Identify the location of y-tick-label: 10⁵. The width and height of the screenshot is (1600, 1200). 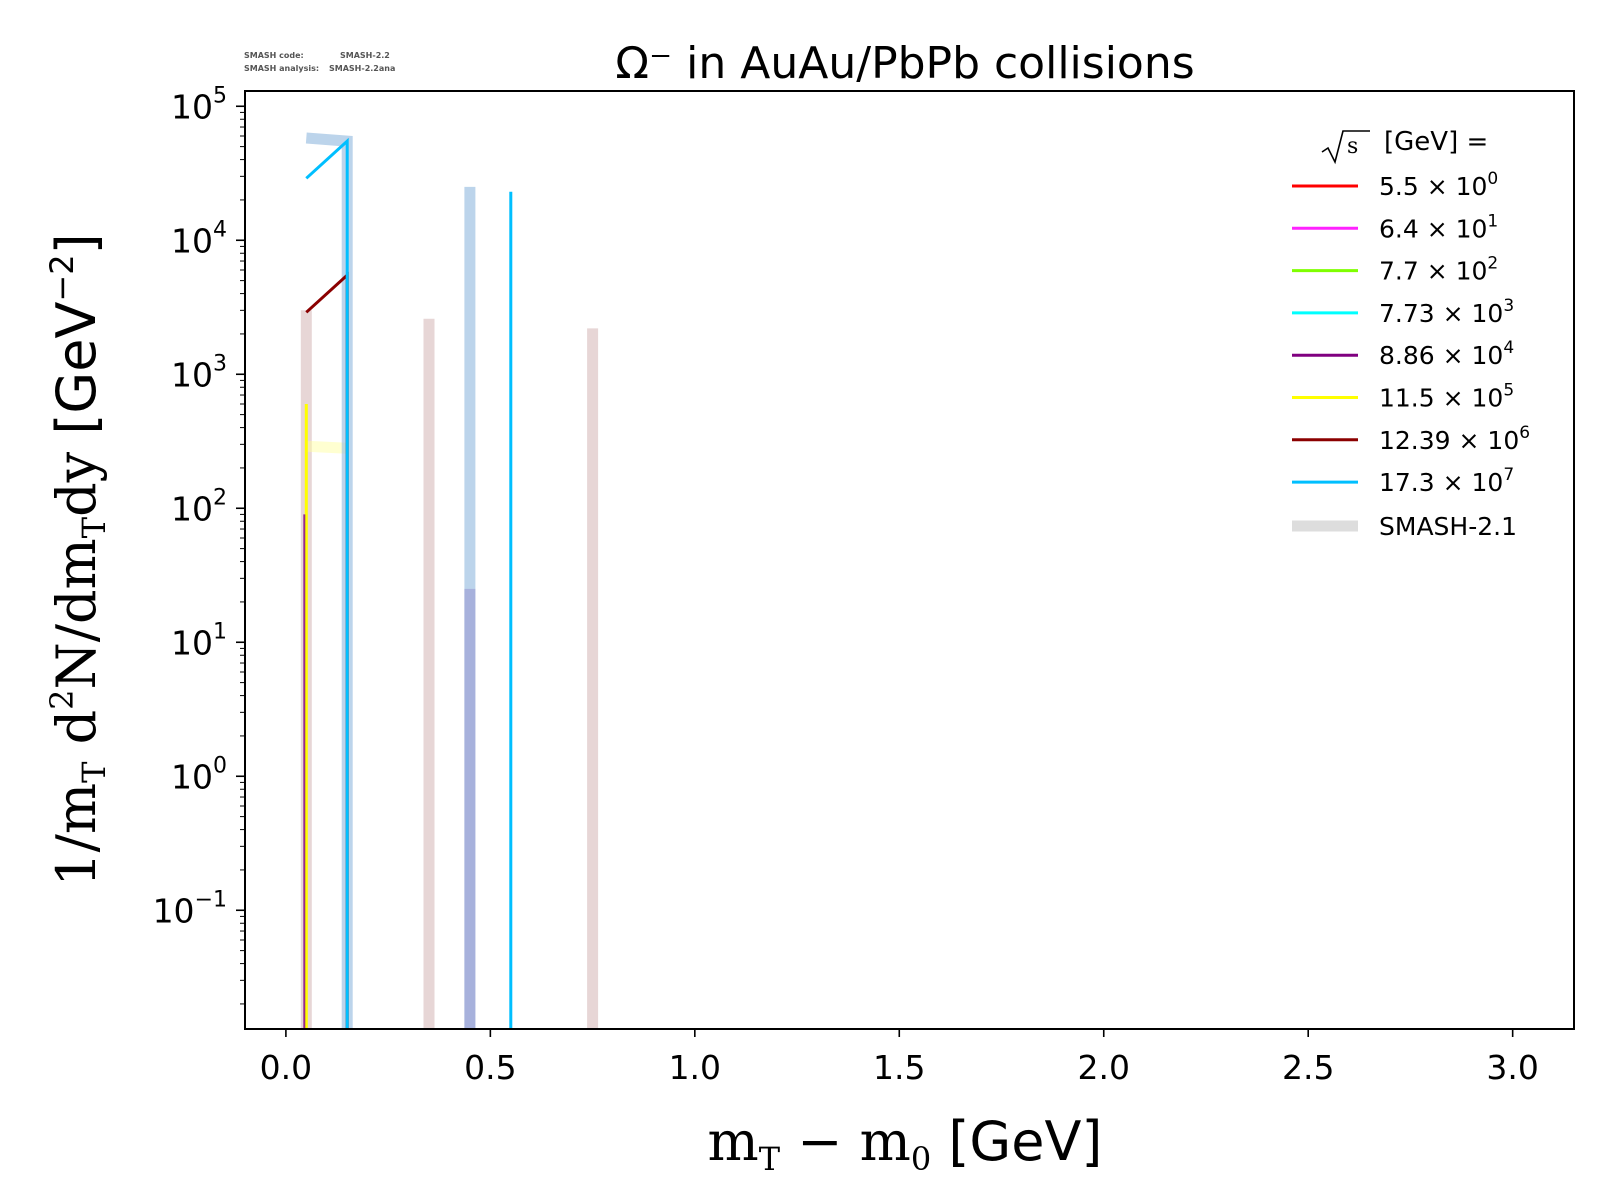
(199, 104).